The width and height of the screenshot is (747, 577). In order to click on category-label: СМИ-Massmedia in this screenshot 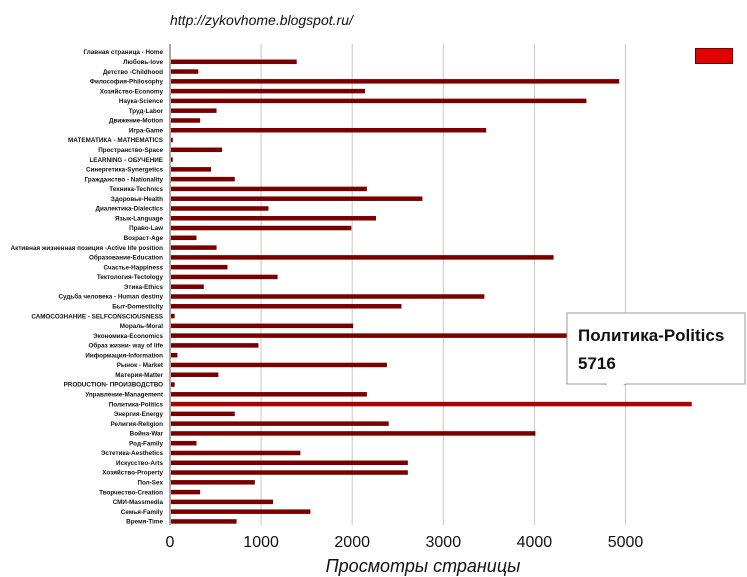, I will do `click(138, 502)`.